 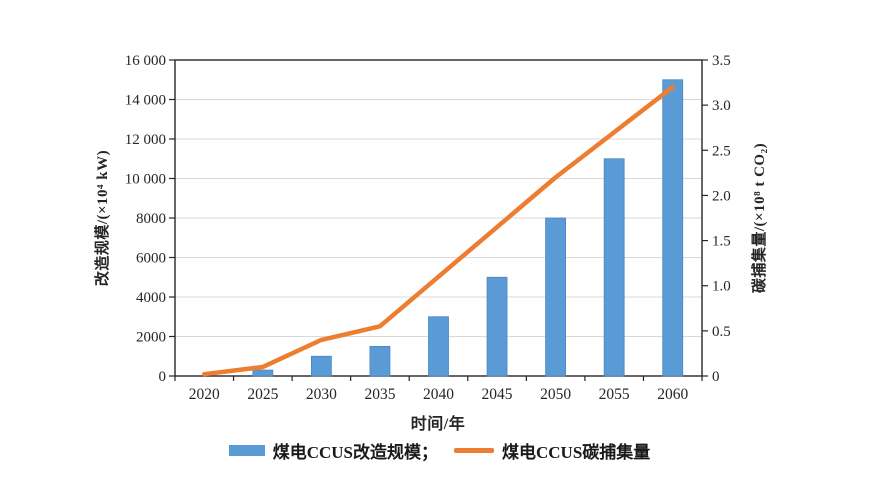 I want to click on x-axis-tick-label: 2055, so click(x=614, y=394).